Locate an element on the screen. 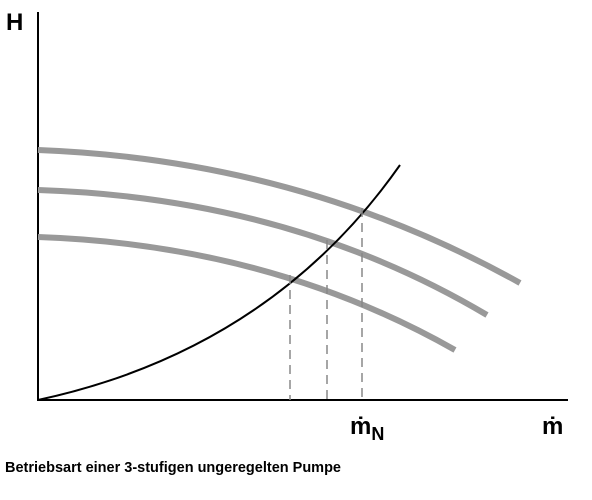 Image resolution: width=592 pixels, height=500 pixels. x-axis-label: ṁ is located at coordinates (552, 426).